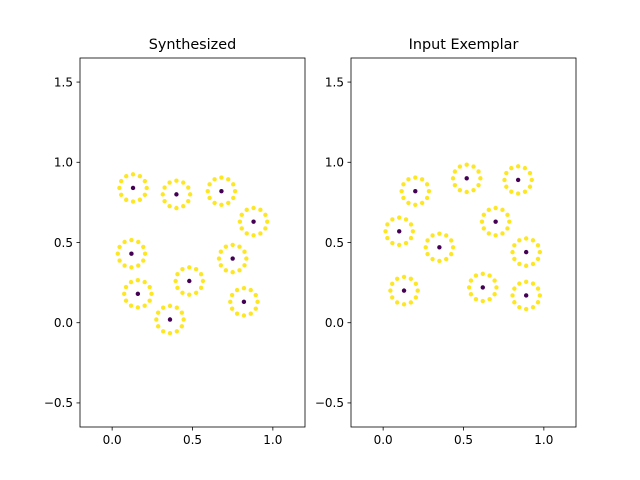 This screenshot has width=640, height=480. What do you see at coordinates (334, 82) in the screenshot?
I see `y-tick-label: 1.5` at bounding box center [334, 82].